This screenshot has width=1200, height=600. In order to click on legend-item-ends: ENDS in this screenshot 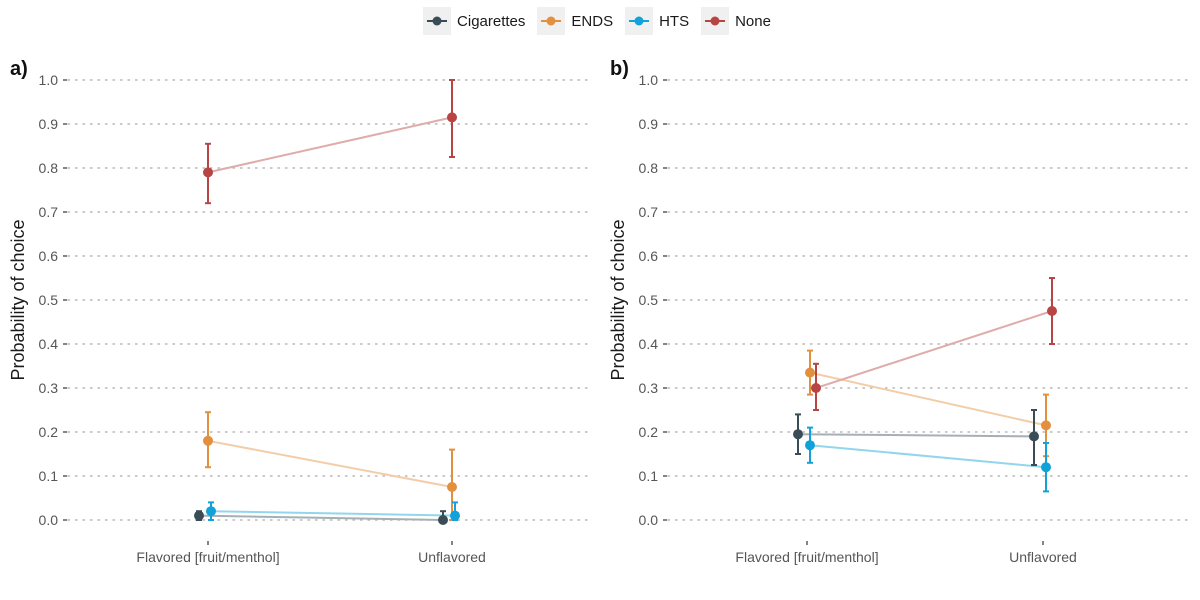, I will do `click(575, 21)`.